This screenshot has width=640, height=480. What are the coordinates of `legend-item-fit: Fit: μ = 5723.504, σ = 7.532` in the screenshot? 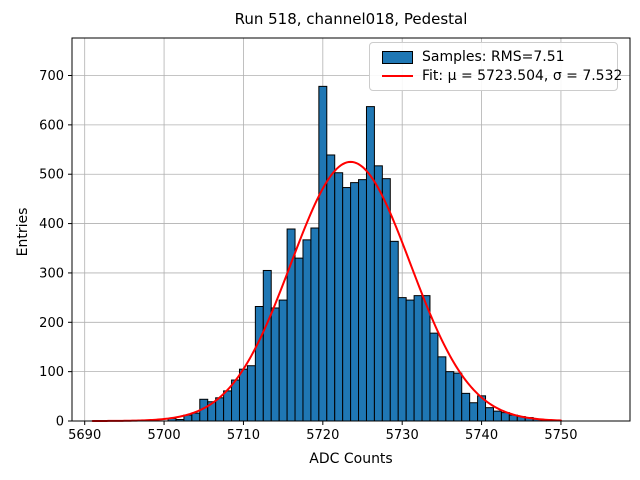 It's located at (502, 76).